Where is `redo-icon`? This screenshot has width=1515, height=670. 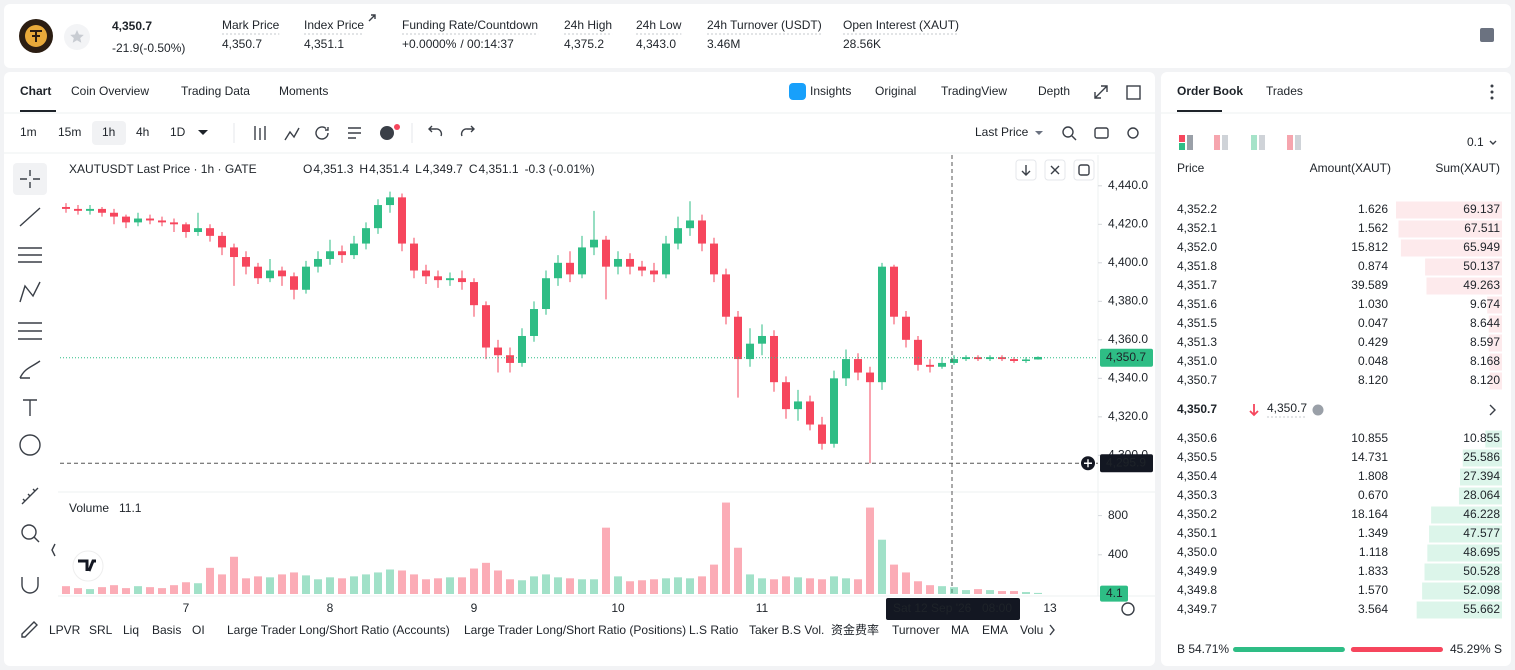 redo-icon is located at coordinates (467, 131).